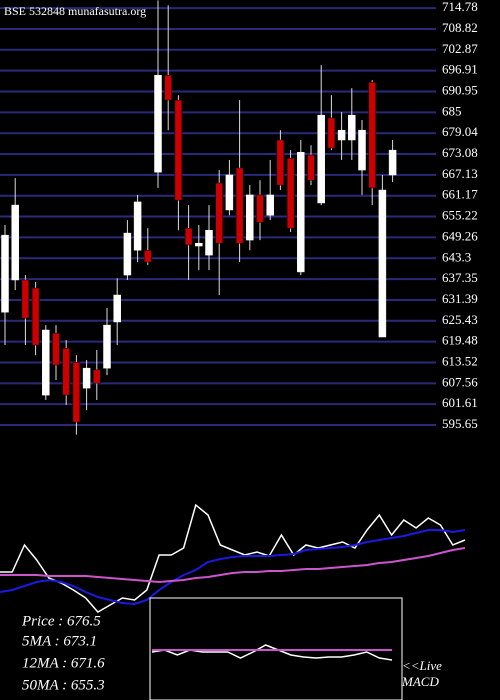  I want to click on y-tick-label: 625.43, so click(460, 319).